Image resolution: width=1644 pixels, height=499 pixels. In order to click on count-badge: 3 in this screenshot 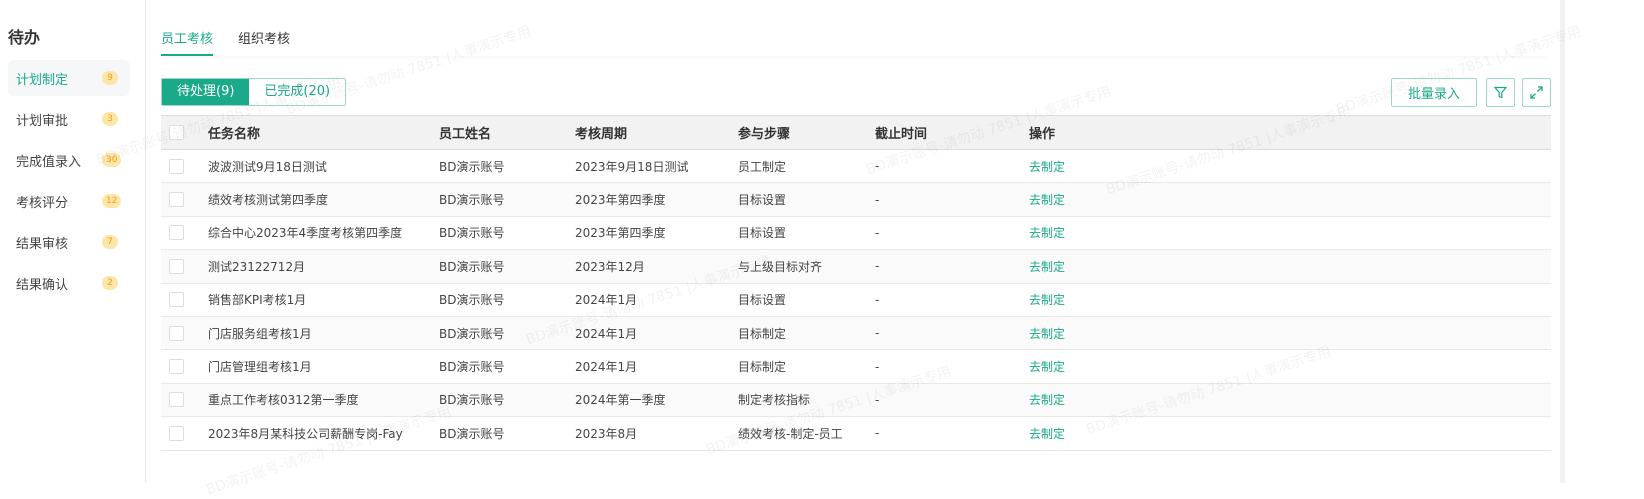, I will do `click(110, 119)`.